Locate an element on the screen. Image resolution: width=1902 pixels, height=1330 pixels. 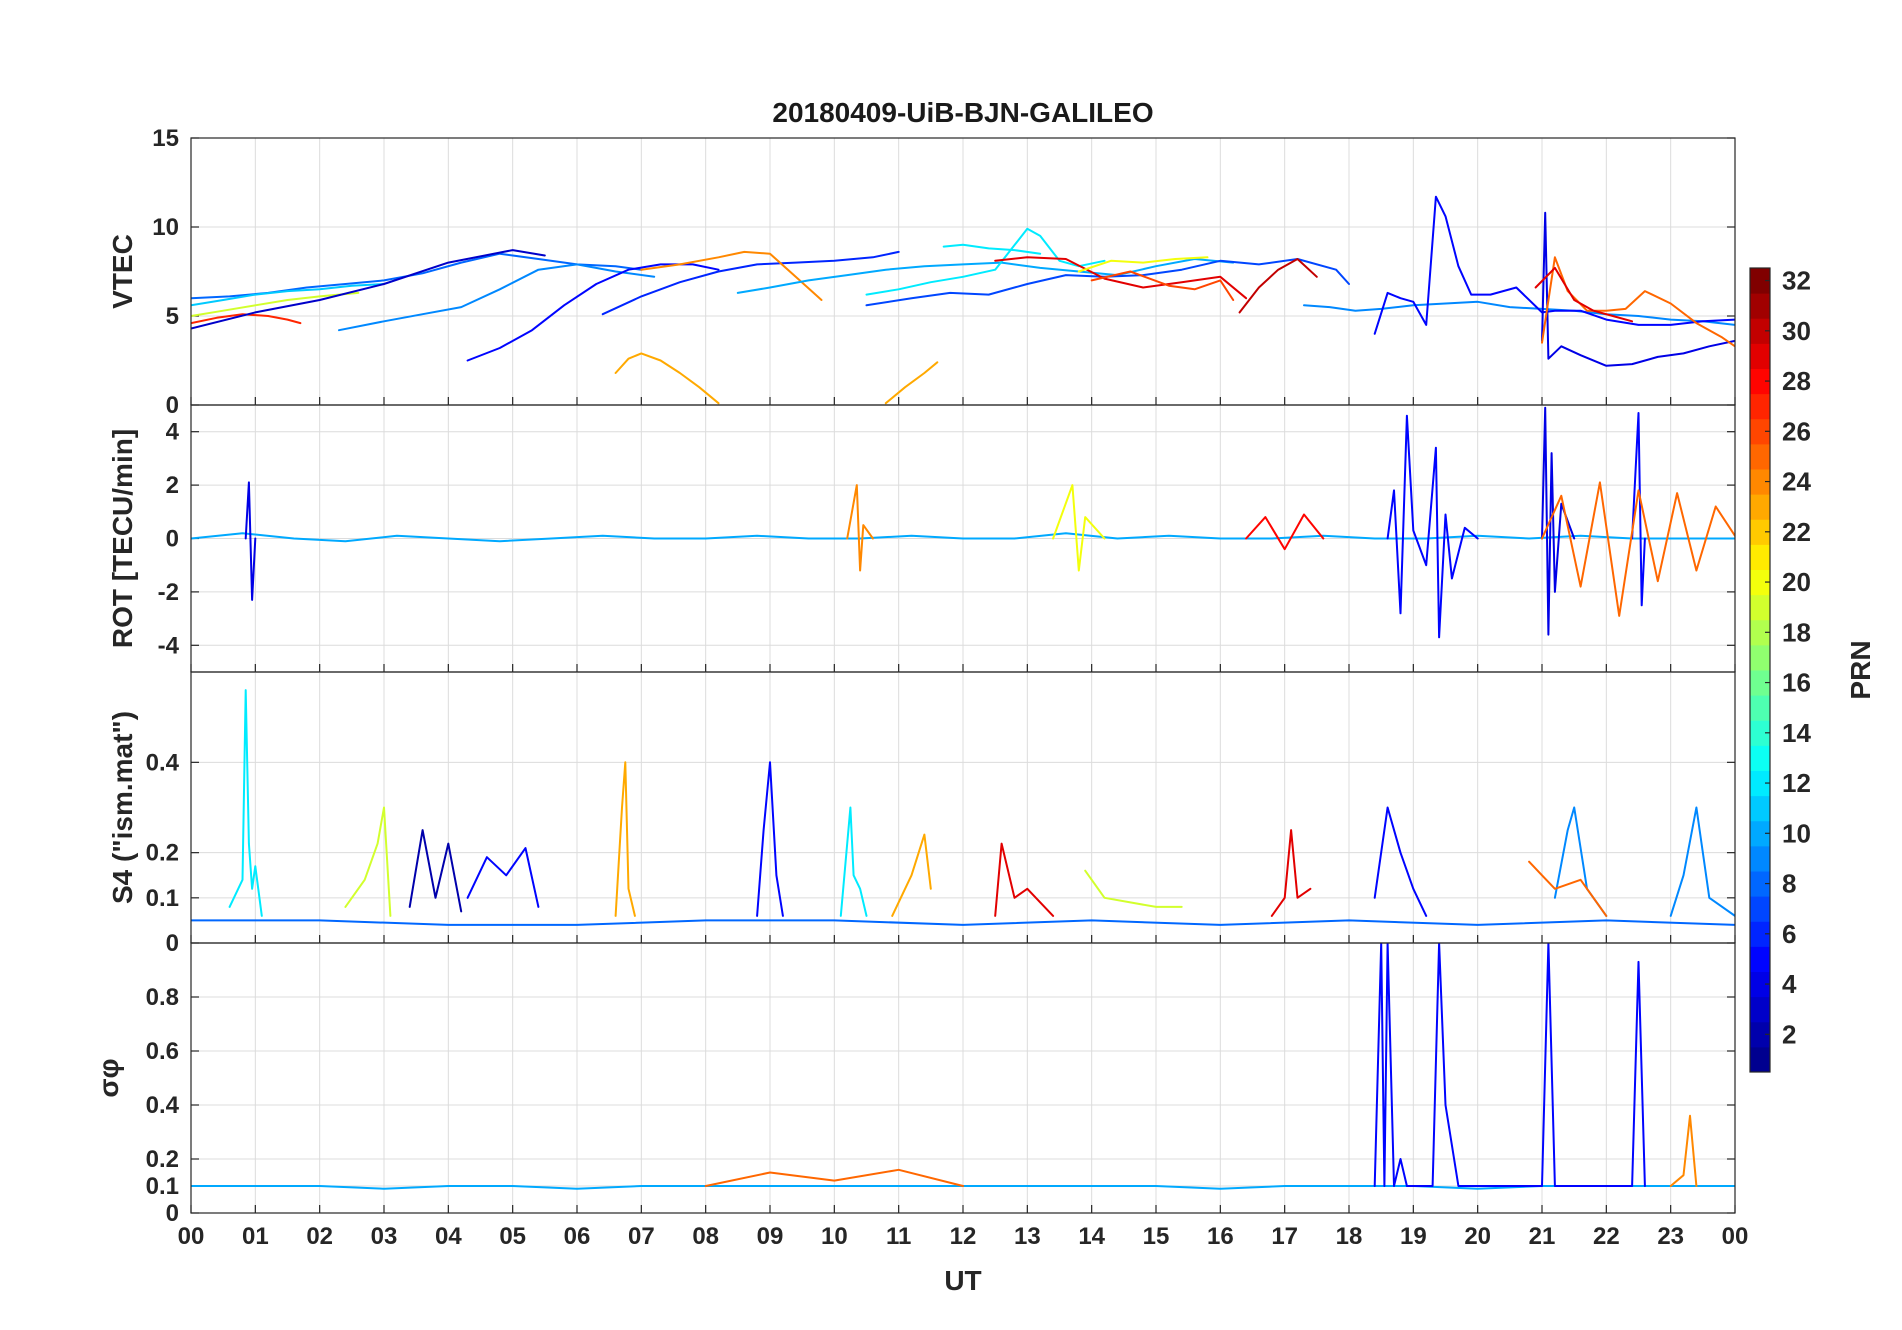
colorbar-tick-label: 32 is located at coordinates (1796, 281).